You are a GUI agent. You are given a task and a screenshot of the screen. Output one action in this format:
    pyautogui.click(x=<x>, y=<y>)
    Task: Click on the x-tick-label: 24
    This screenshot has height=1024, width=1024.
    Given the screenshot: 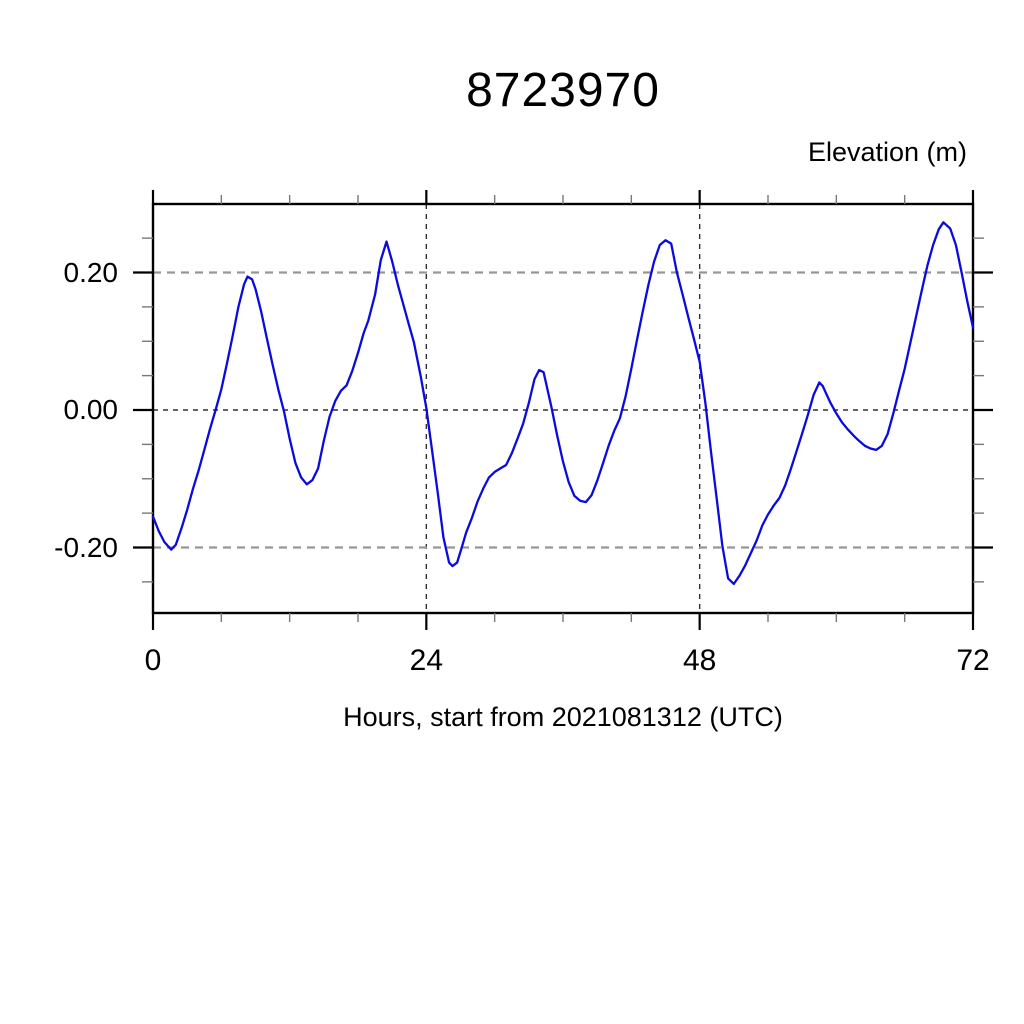 What is the action you would take?
    pyautogui.click(x=426, y=660)
    